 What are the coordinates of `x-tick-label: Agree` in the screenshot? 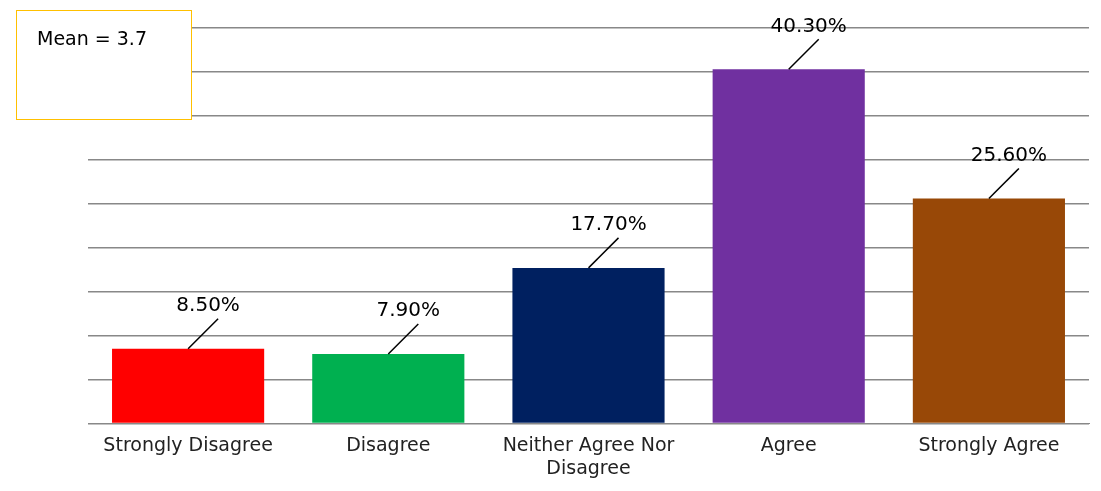 It's located at (788, 443).